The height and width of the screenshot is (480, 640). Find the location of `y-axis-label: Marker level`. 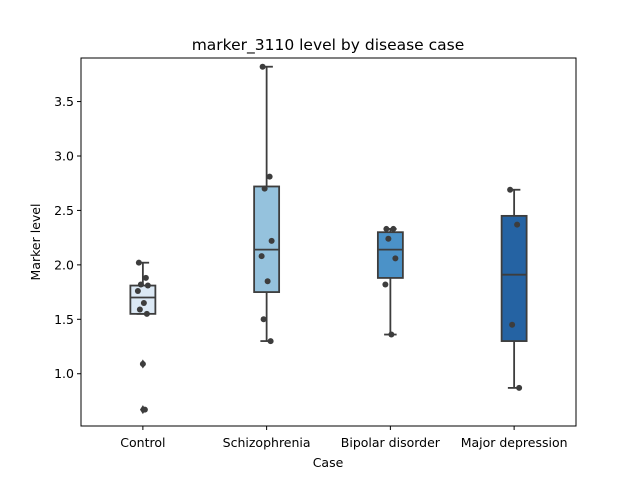

y-axis-label: Marker level is located at coordinates (35, 242).